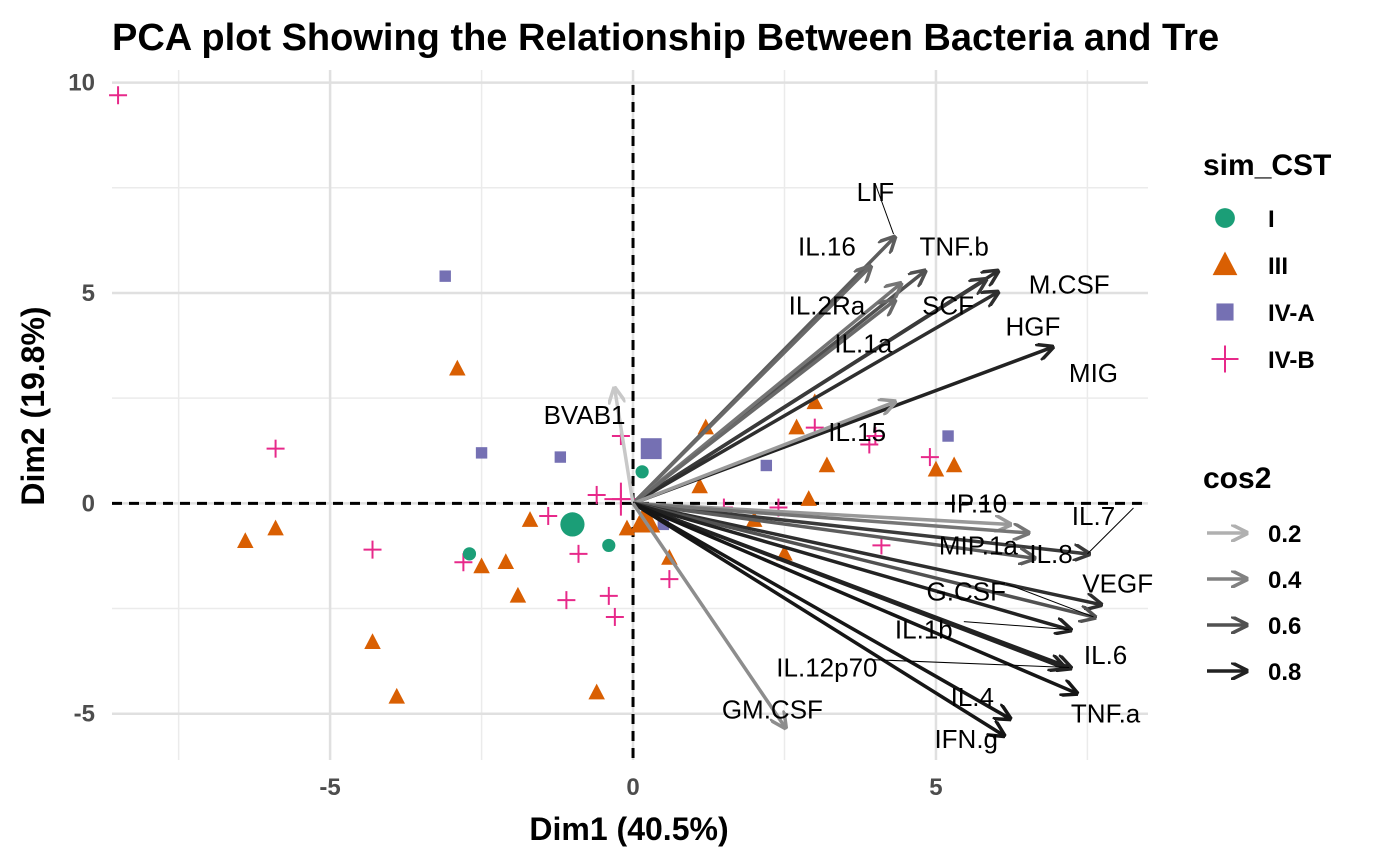 The width and height of the screenshot is (1400, 865). I want to click on variable-label: IL.2Ra, so click(827, 306).